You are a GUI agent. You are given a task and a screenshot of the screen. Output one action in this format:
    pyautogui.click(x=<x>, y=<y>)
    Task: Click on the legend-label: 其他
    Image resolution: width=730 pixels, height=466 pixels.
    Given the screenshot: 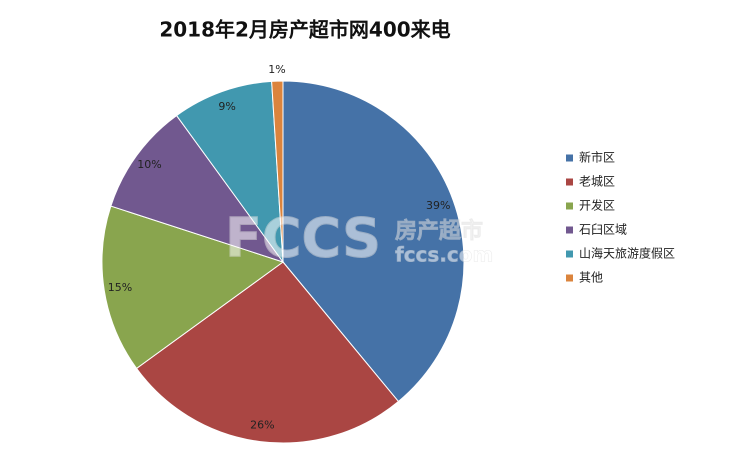 What is the action you would take?
    pyautogui.click(x=591, y=278)
    